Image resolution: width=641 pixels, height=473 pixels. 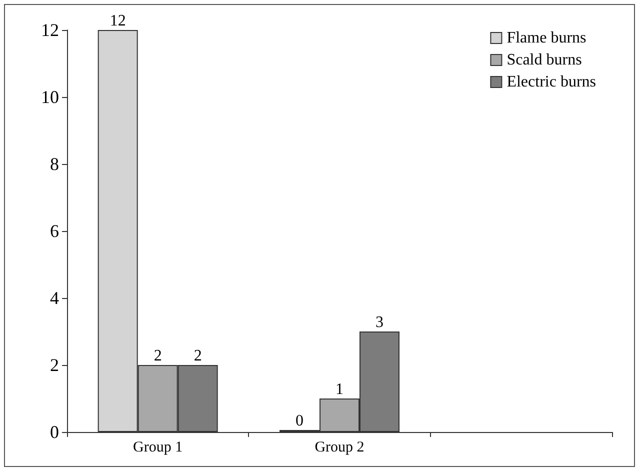 I want to click on legend-label: Flame burns, so click(x=546, y=38).